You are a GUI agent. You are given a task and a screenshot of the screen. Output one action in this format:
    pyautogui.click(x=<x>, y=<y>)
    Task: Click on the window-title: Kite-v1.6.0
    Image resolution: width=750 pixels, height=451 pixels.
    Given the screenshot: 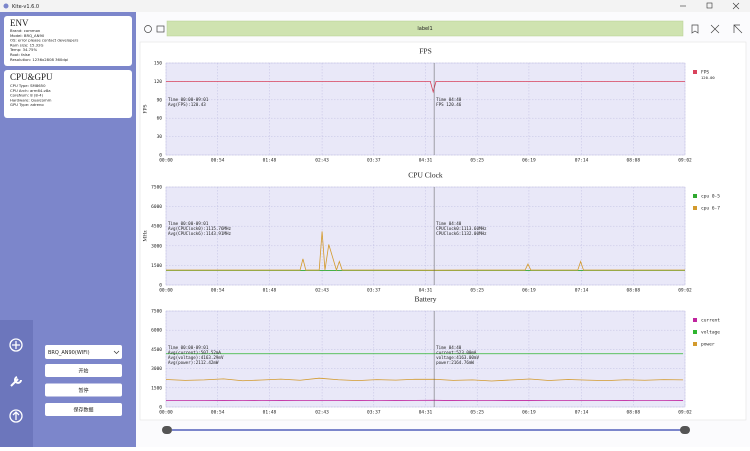 What is the action you would take?
    pyautogui.click(x=25, y=7)
    